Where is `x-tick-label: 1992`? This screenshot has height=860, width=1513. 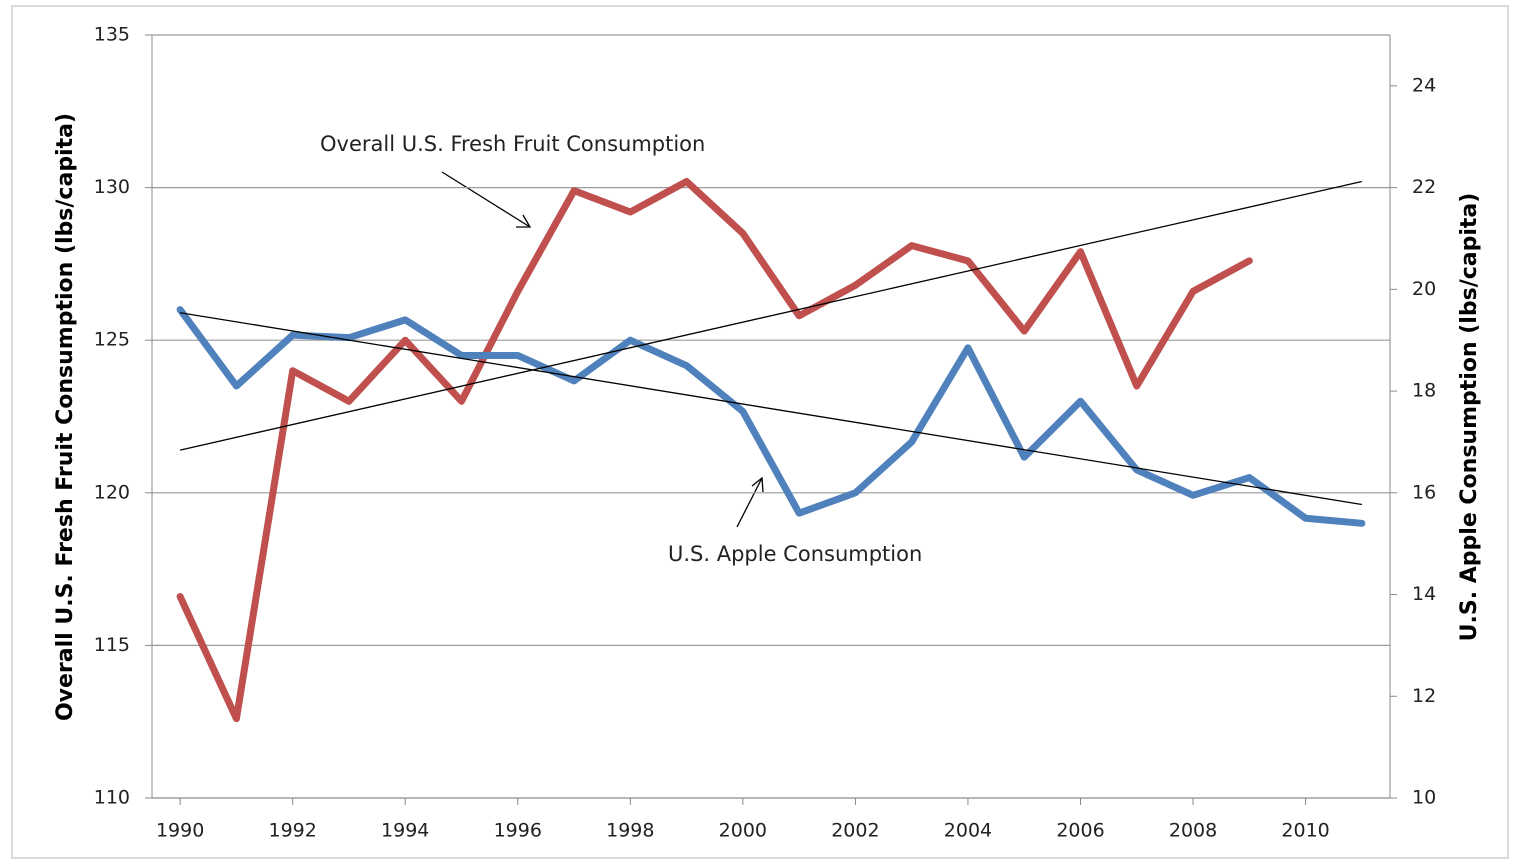 x-tick-label: 1992 is located at coordinates (293, 831).